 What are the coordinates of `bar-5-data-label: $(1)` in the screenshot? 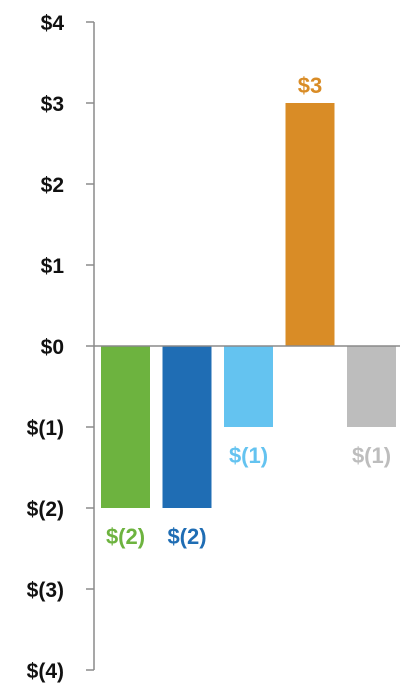 It's located at (371, 455).